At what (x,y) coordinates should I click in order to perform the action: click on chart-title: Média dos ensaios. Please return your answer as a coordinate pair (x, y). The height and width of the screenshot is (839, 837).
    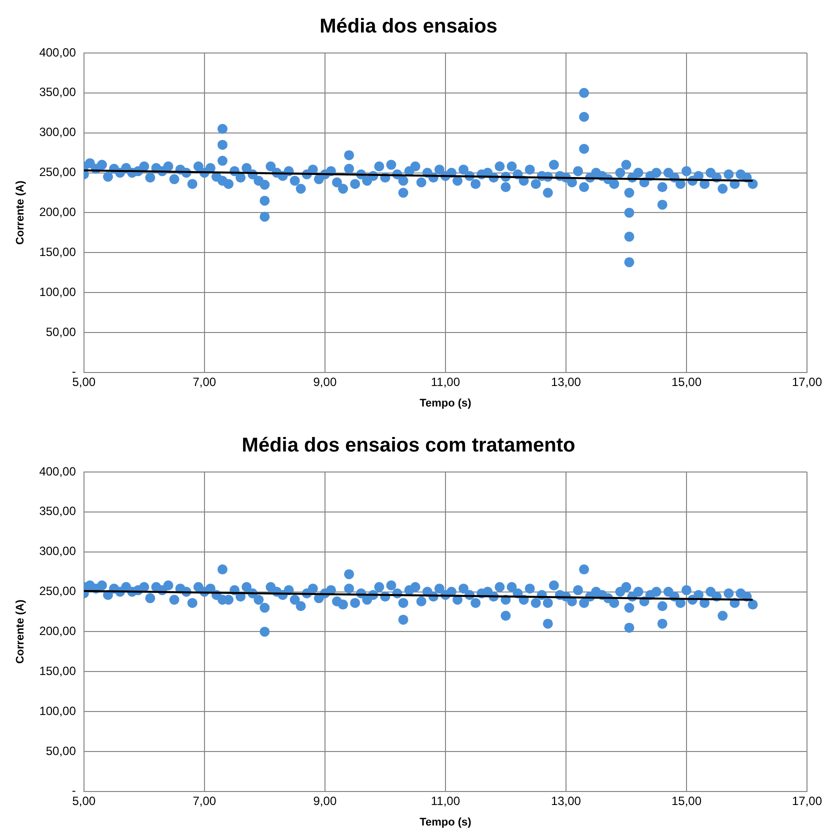
    Looking at the image, I should click on (409, 27).